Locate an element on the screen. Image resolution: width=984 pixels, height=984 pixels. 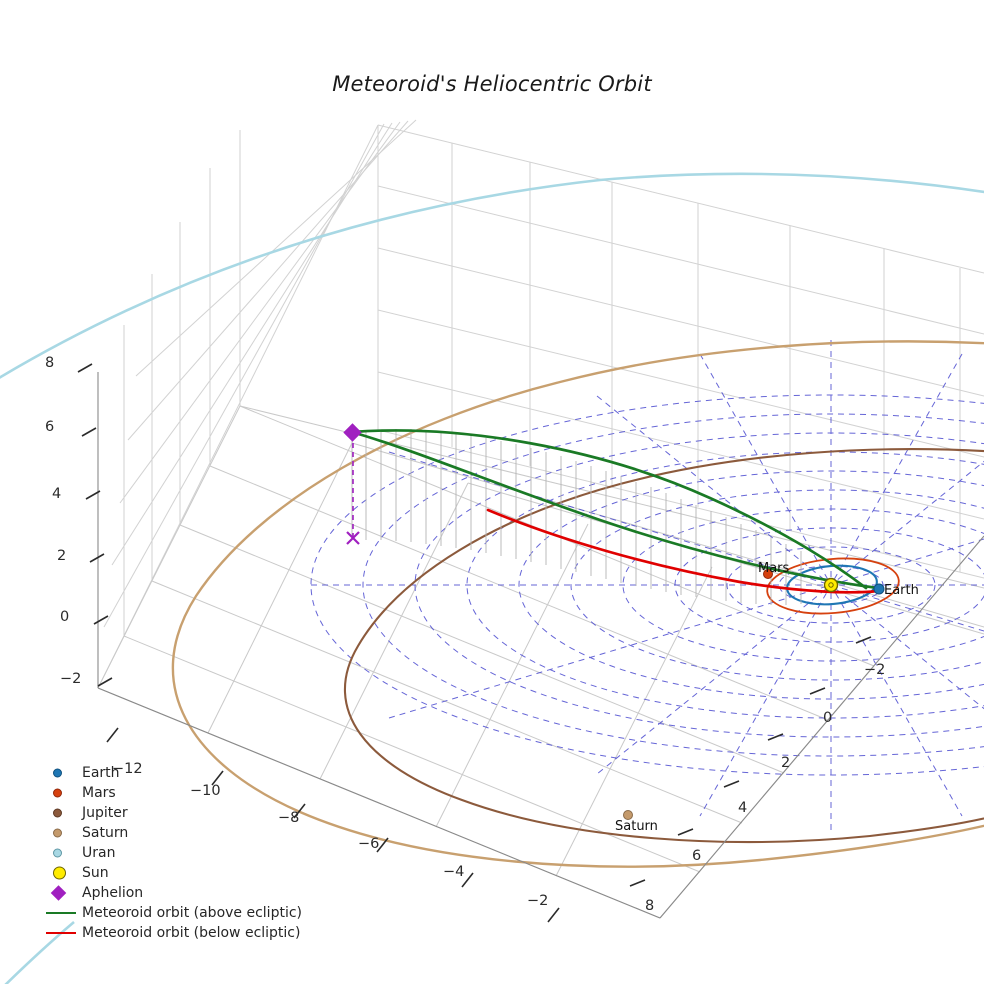
tick-label-x-8: −8 is located at coordinates (289, 818).